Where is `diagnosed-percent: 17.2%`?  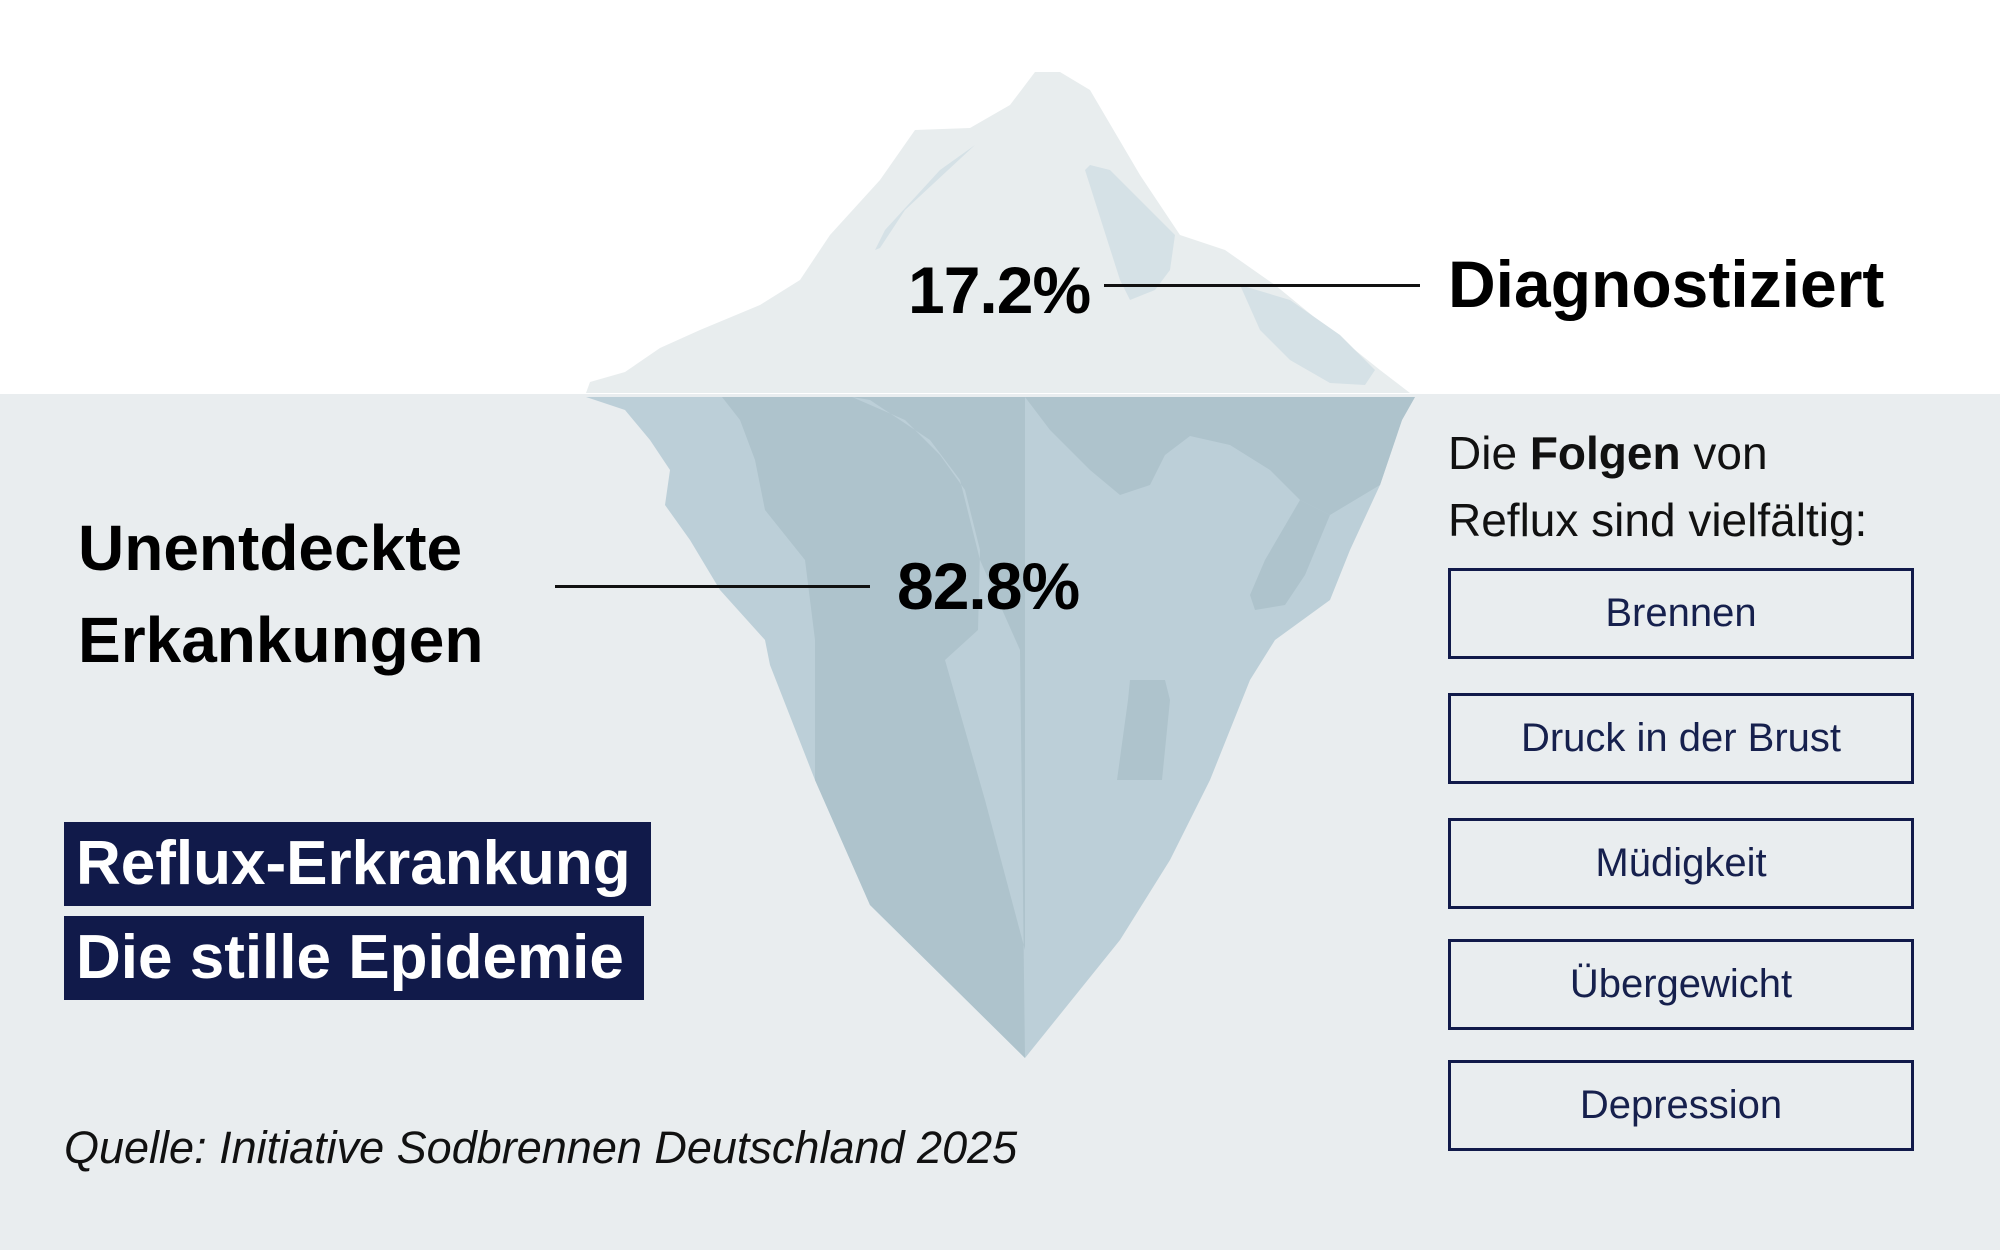
diagnosed-percent: 17.2% is located at coordinates (999, 290).